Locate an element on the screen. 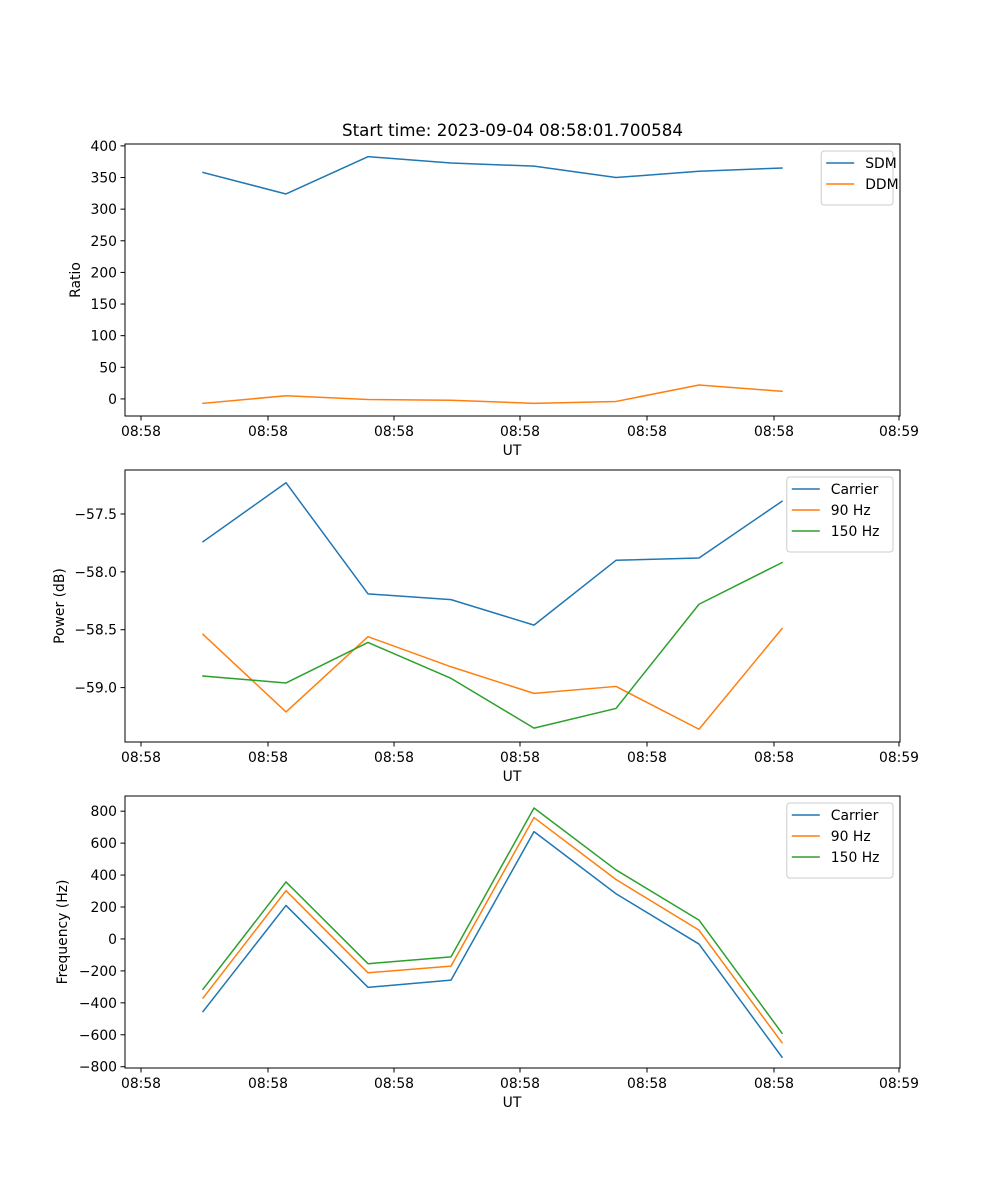  y-tick-label: 300 is located at coordinates (103, 210).